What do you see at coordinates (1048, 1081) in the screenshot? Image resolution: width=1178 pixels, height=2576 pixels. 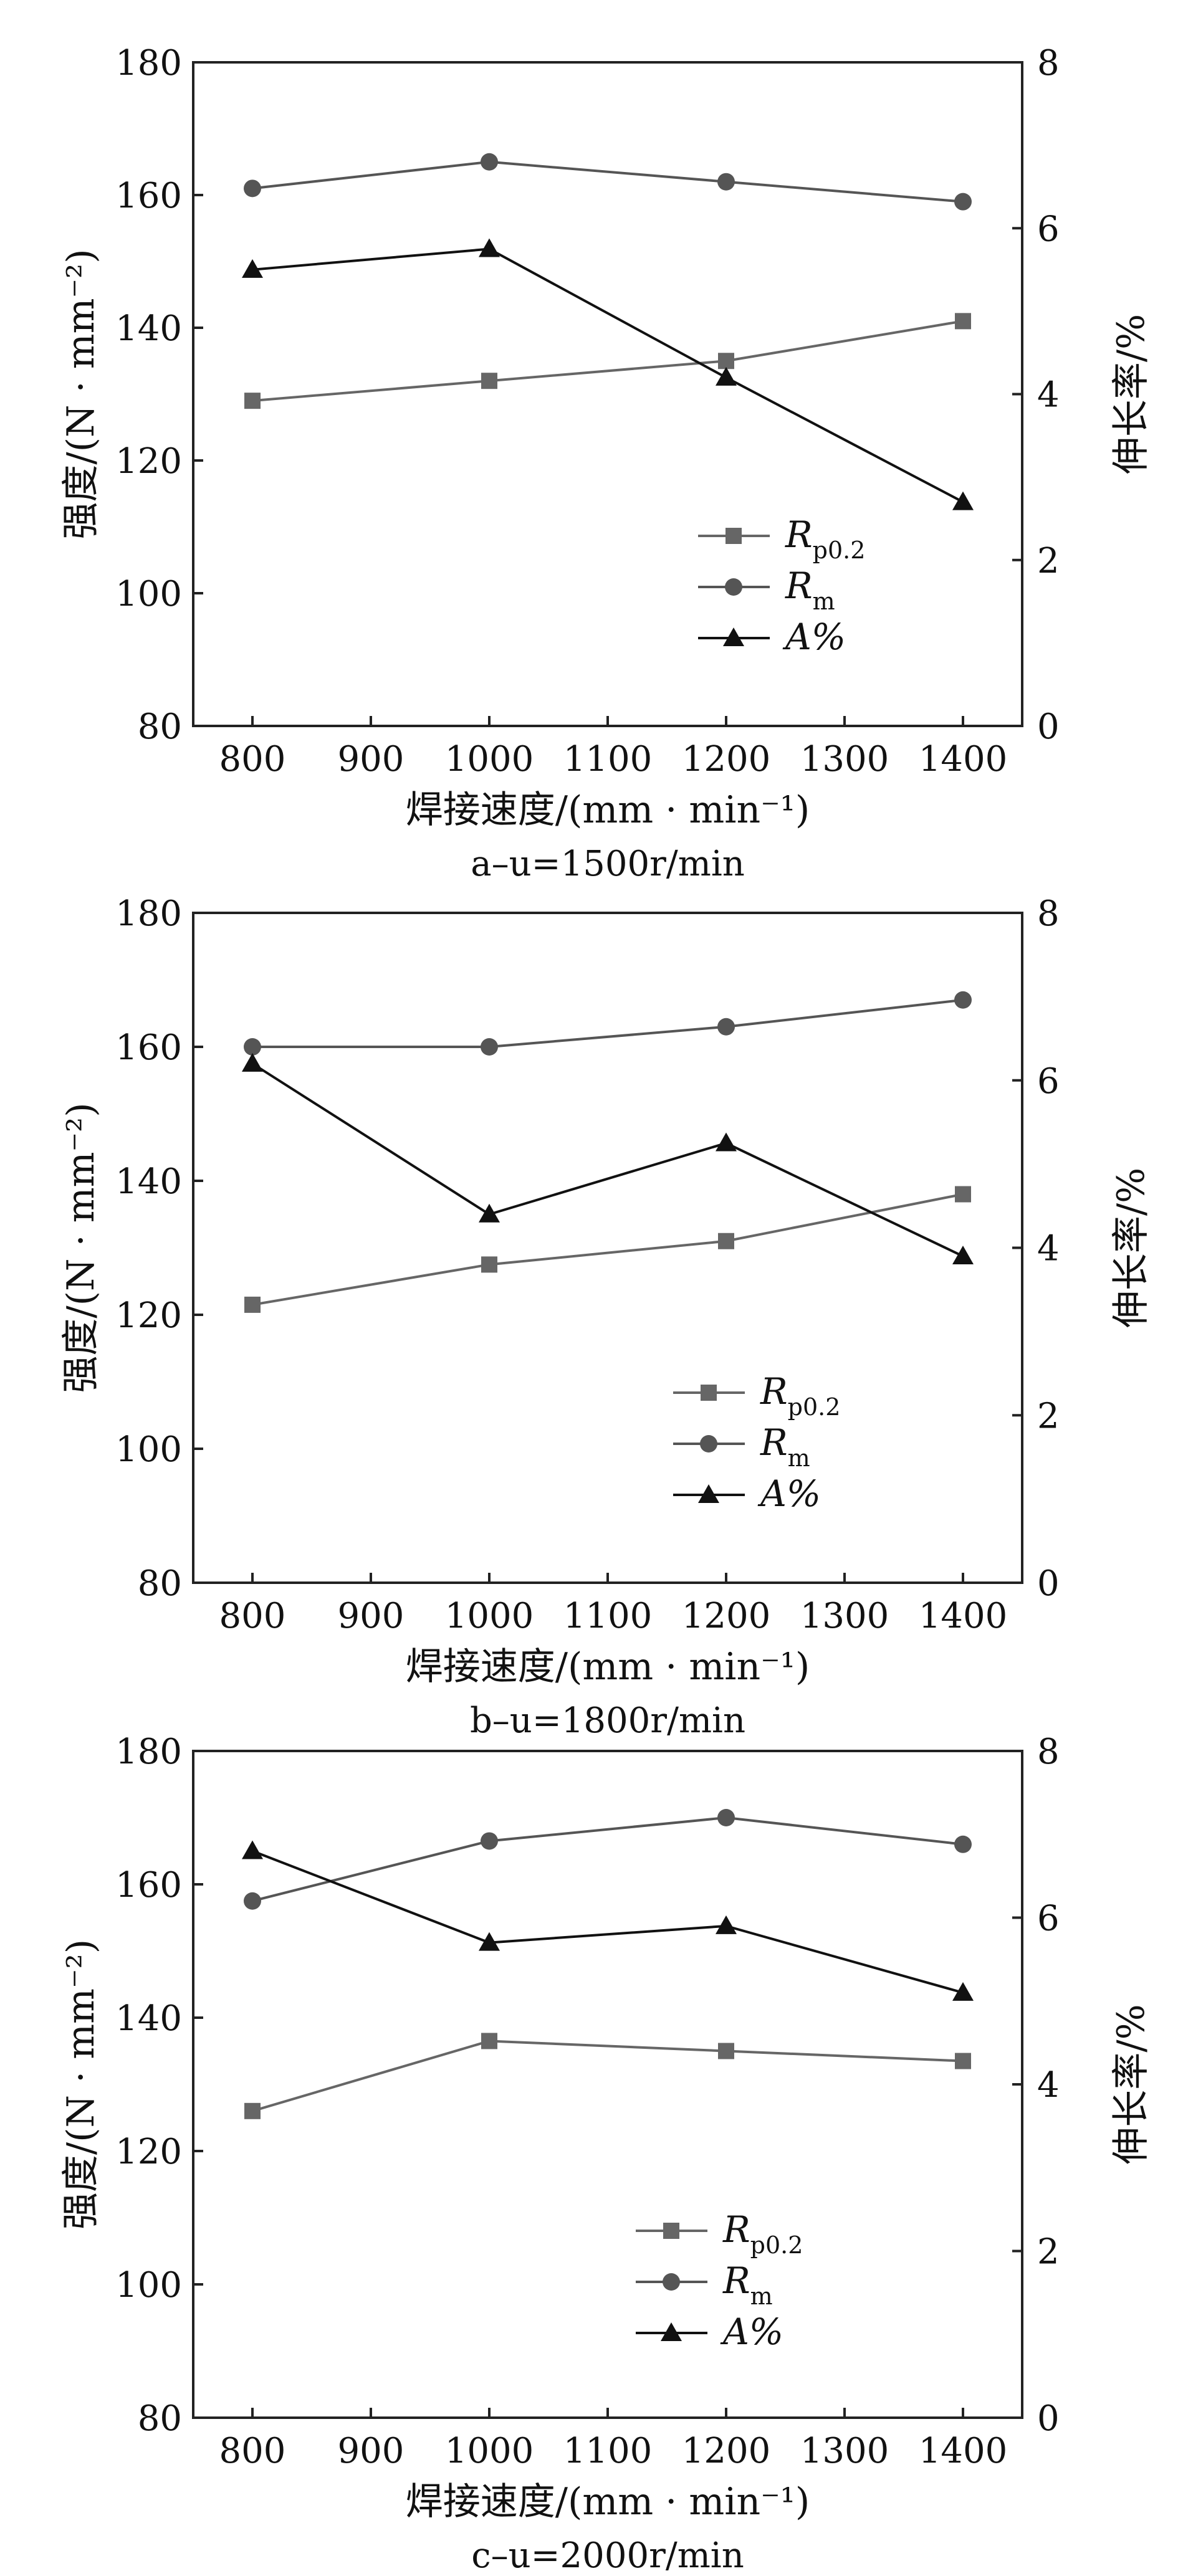 I see `y2-tick-label: 6` at bounding box center [1048, 1081].